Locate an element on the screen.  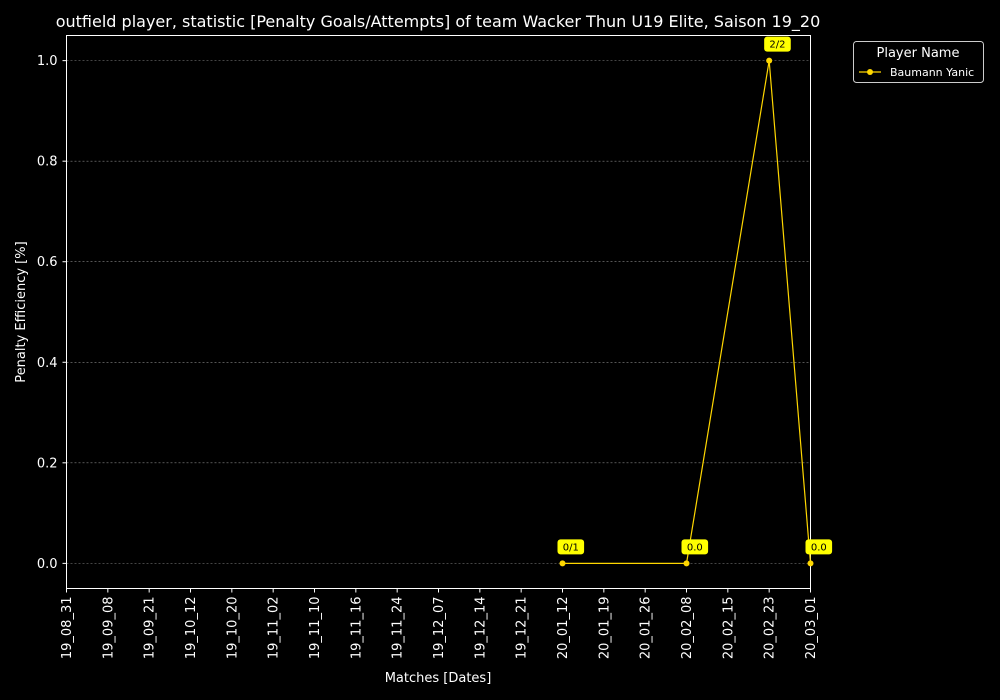
x-tick-label: 19_12_21 is located at coordinates (522, 628).